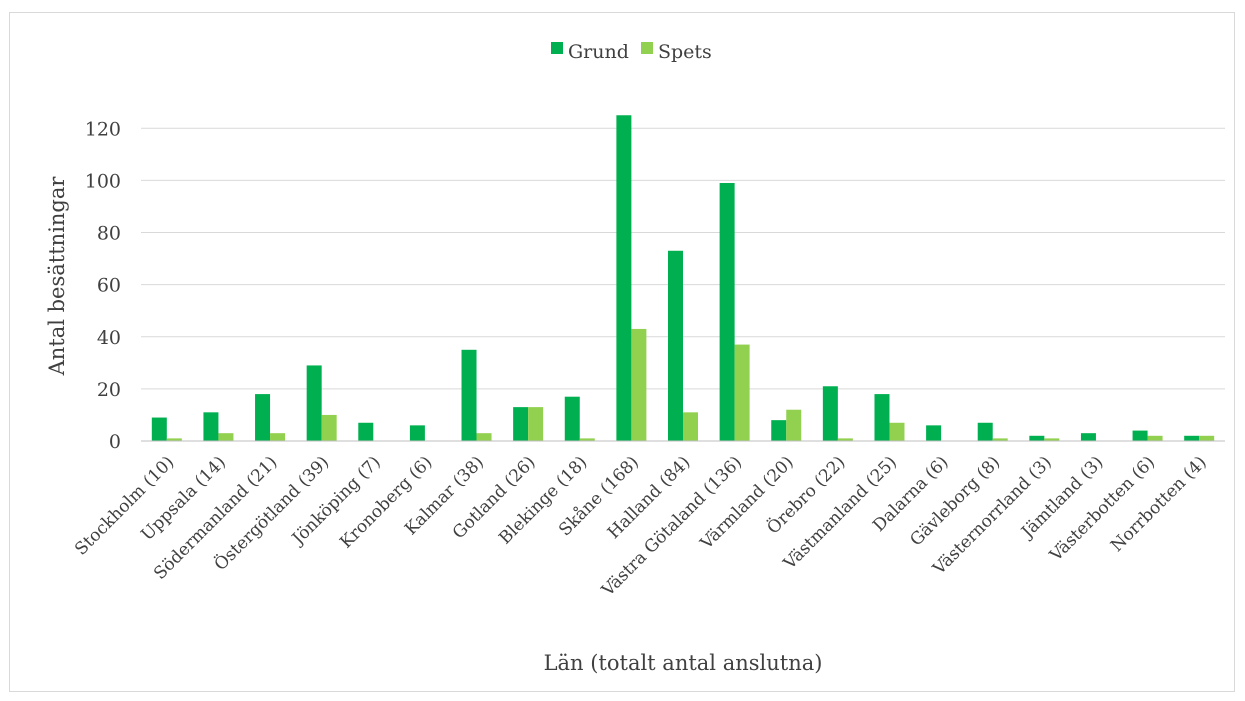  I want to click on x-tick-label: Gävleborg (8), so click(955, 501).